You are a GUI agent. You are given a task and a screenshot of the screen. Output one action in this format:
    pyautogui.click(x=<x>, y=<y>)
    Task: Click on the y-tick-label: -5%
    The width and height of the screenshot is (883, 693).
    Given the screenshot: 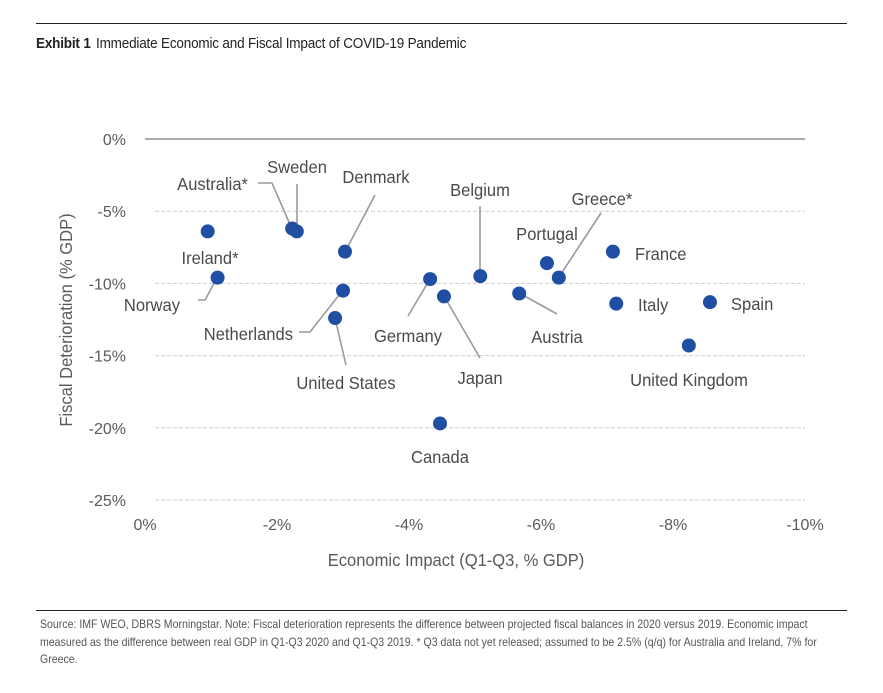 What is the action you would take?
    pyautogui.click(x=112, y=212)
    